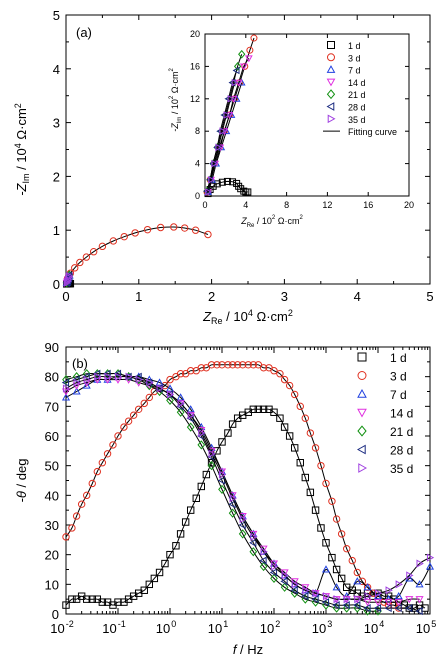 This screenshot has height=661, width=441. What do you see at coordinates (357, 296) in the screenshot?
I see `x-tick-label: 4` at bounding box center [357, 296].